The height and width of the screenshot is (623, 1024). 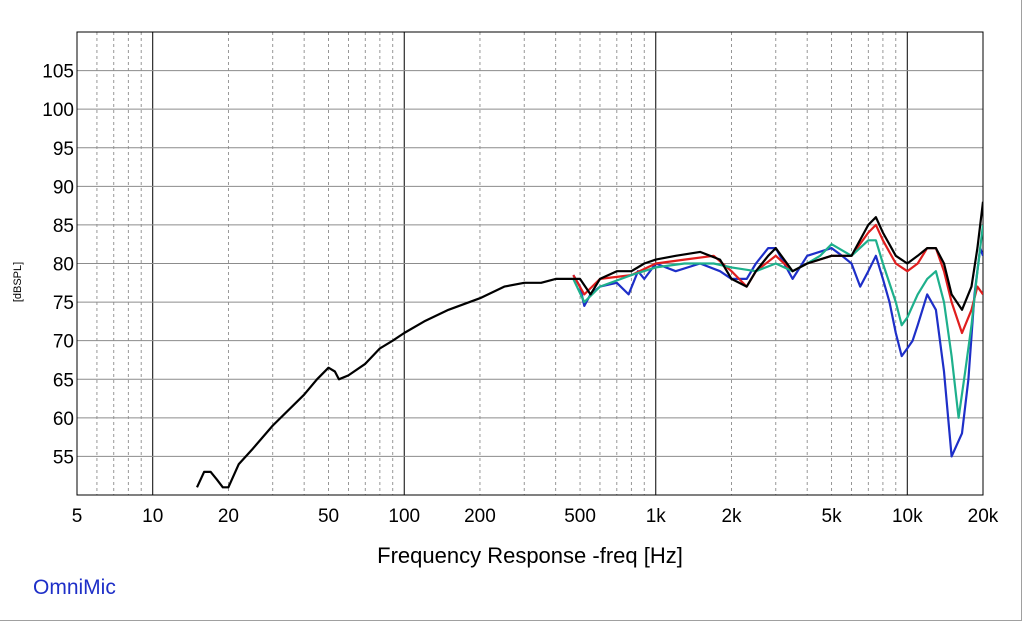 What do you see at coordinates (404, 516) in the screenshot?
I see `x-tick-label: 100` at bounding box center [404, 516].